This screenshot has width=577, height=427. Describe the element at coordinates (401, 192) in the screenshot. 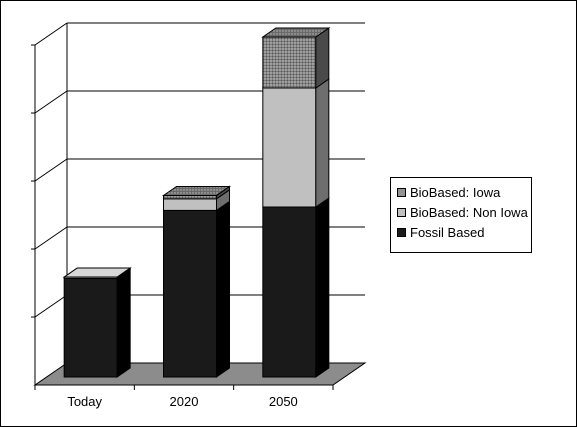

I see `legend-swatch-iowa` at that location.